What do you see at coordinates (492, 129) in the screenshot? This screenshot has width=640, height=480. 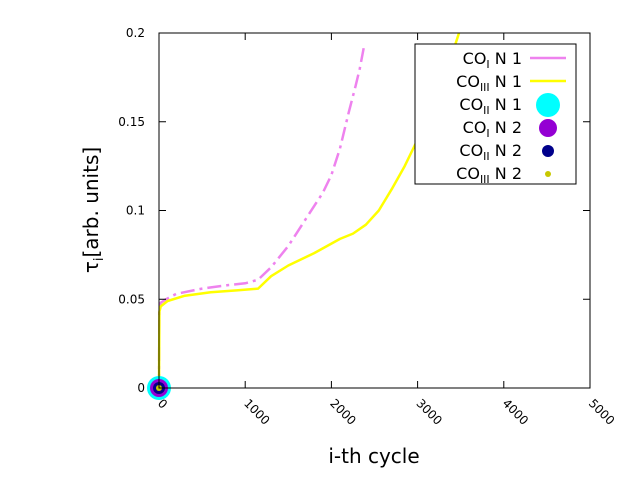 I see `legend-label: COI N 2` at bounding box center [492, 129].